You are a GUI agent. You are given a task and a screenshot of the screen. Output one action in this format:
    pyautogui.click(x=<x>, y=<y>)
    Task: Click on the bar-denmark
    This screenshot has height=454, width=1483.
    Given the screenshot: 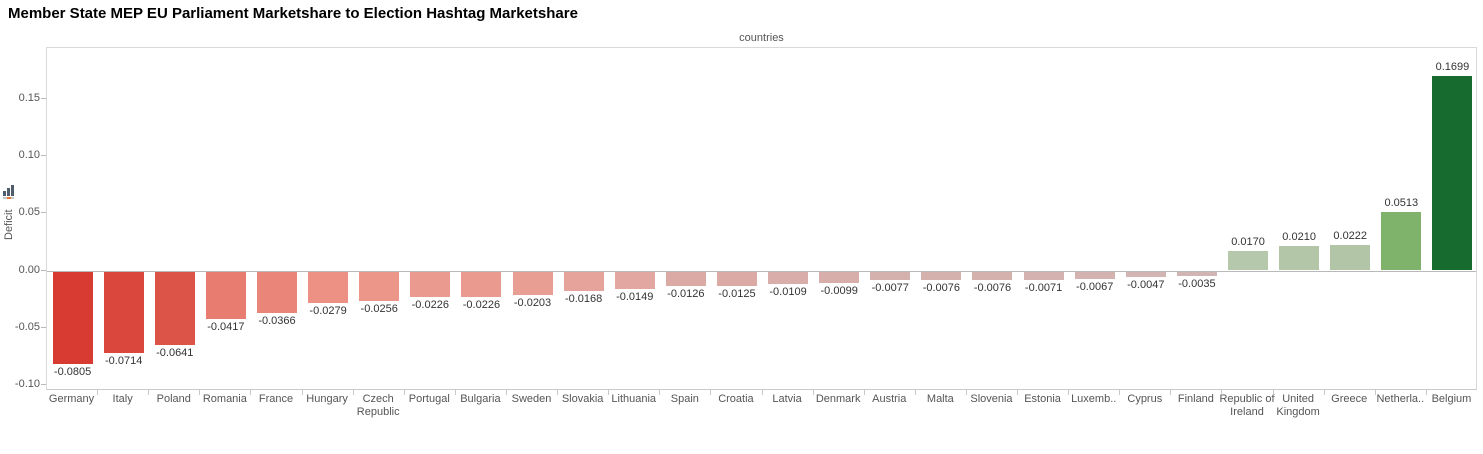 What is the action you would take?
    pyautogui.click(x=839, y=277)
    